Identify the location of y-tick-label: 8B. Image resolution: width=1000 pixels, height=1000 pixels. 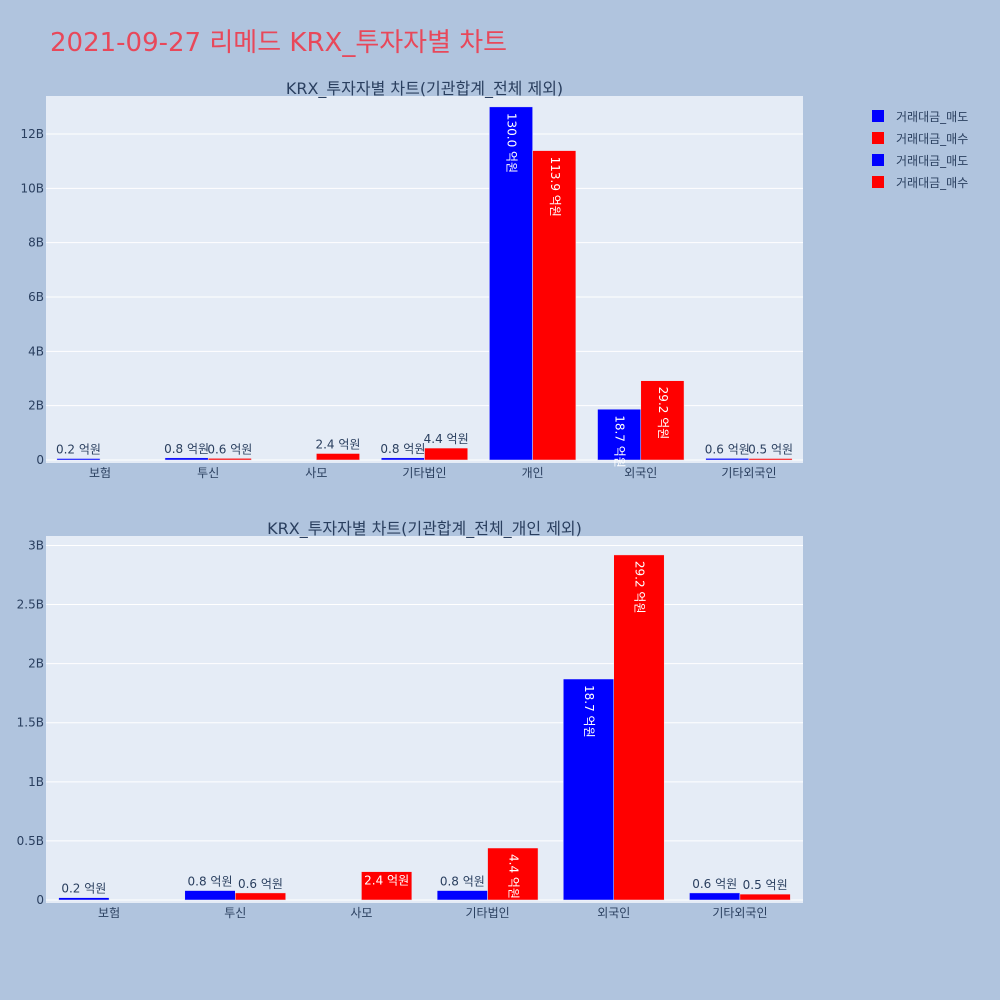
(36, 243).